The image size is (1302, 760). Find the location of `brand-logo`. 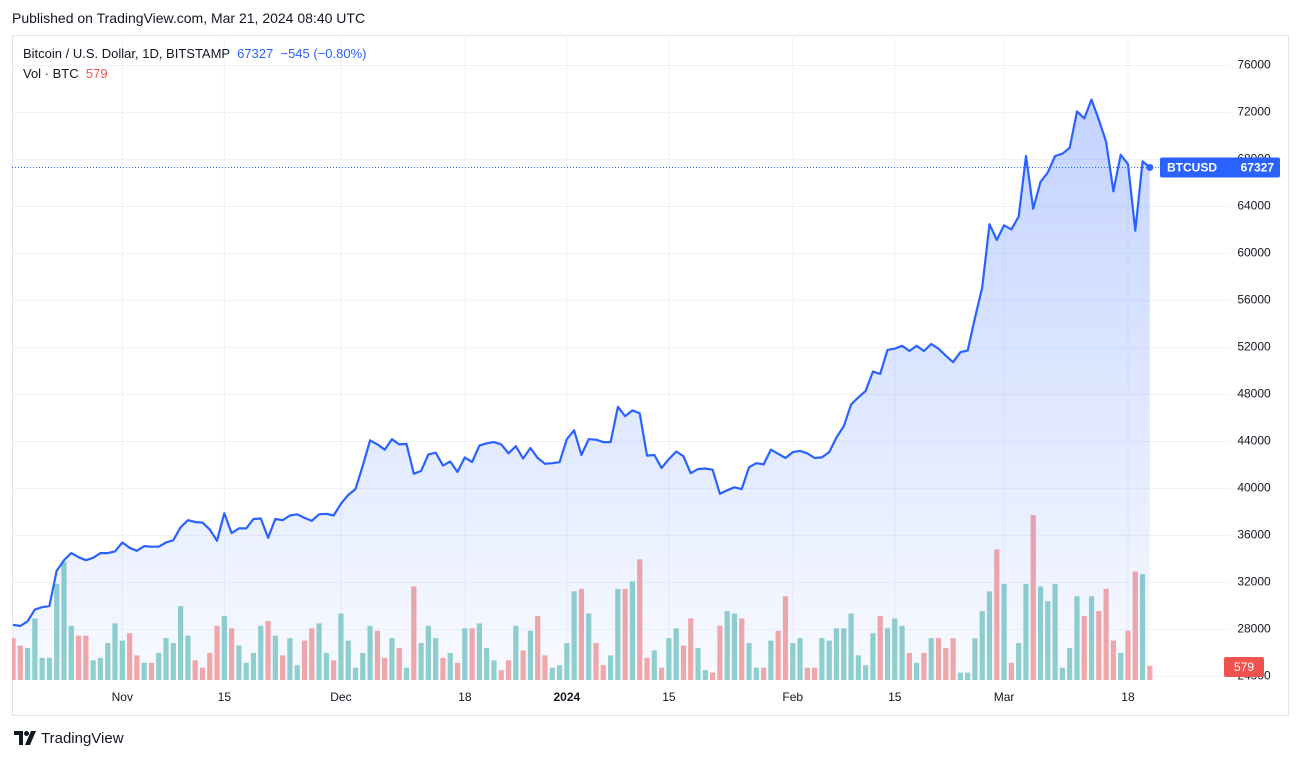

brand-logo is located at coordinates (25, 738).